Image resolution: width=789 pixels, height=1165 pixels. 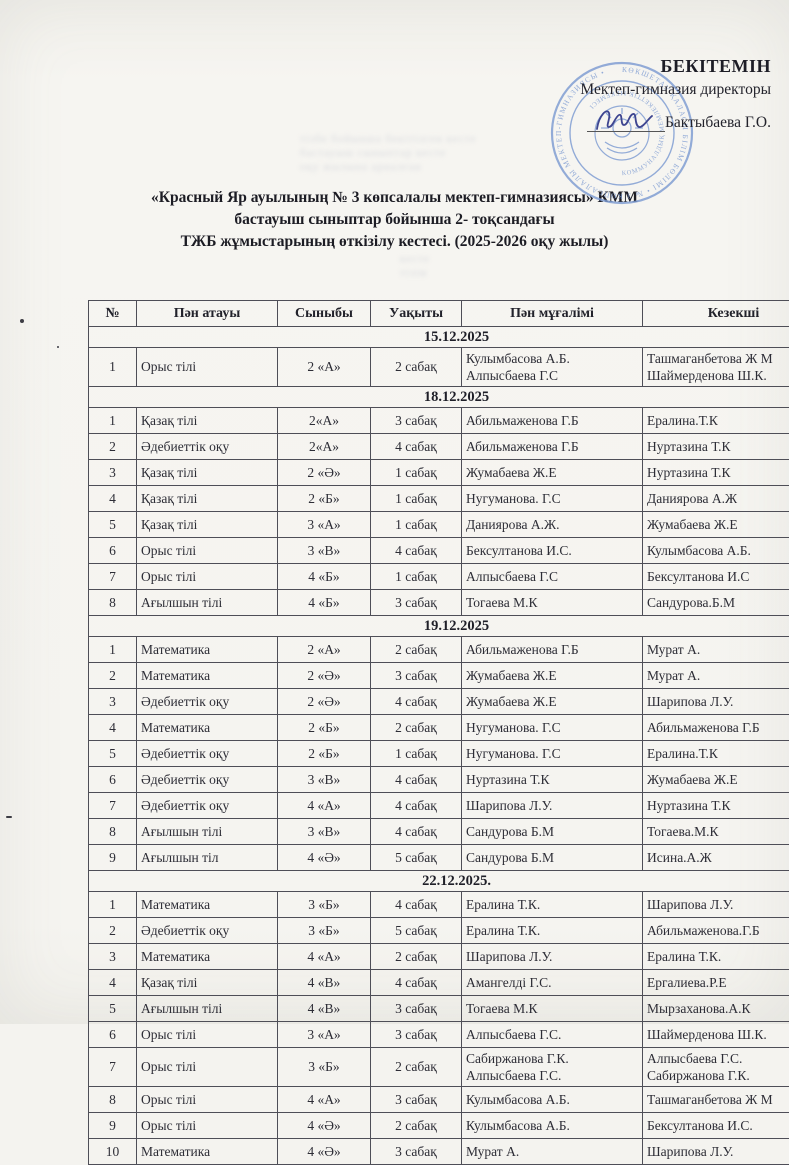 I want to click on section-date: 22.12.2025., so click(x=439, y=881).